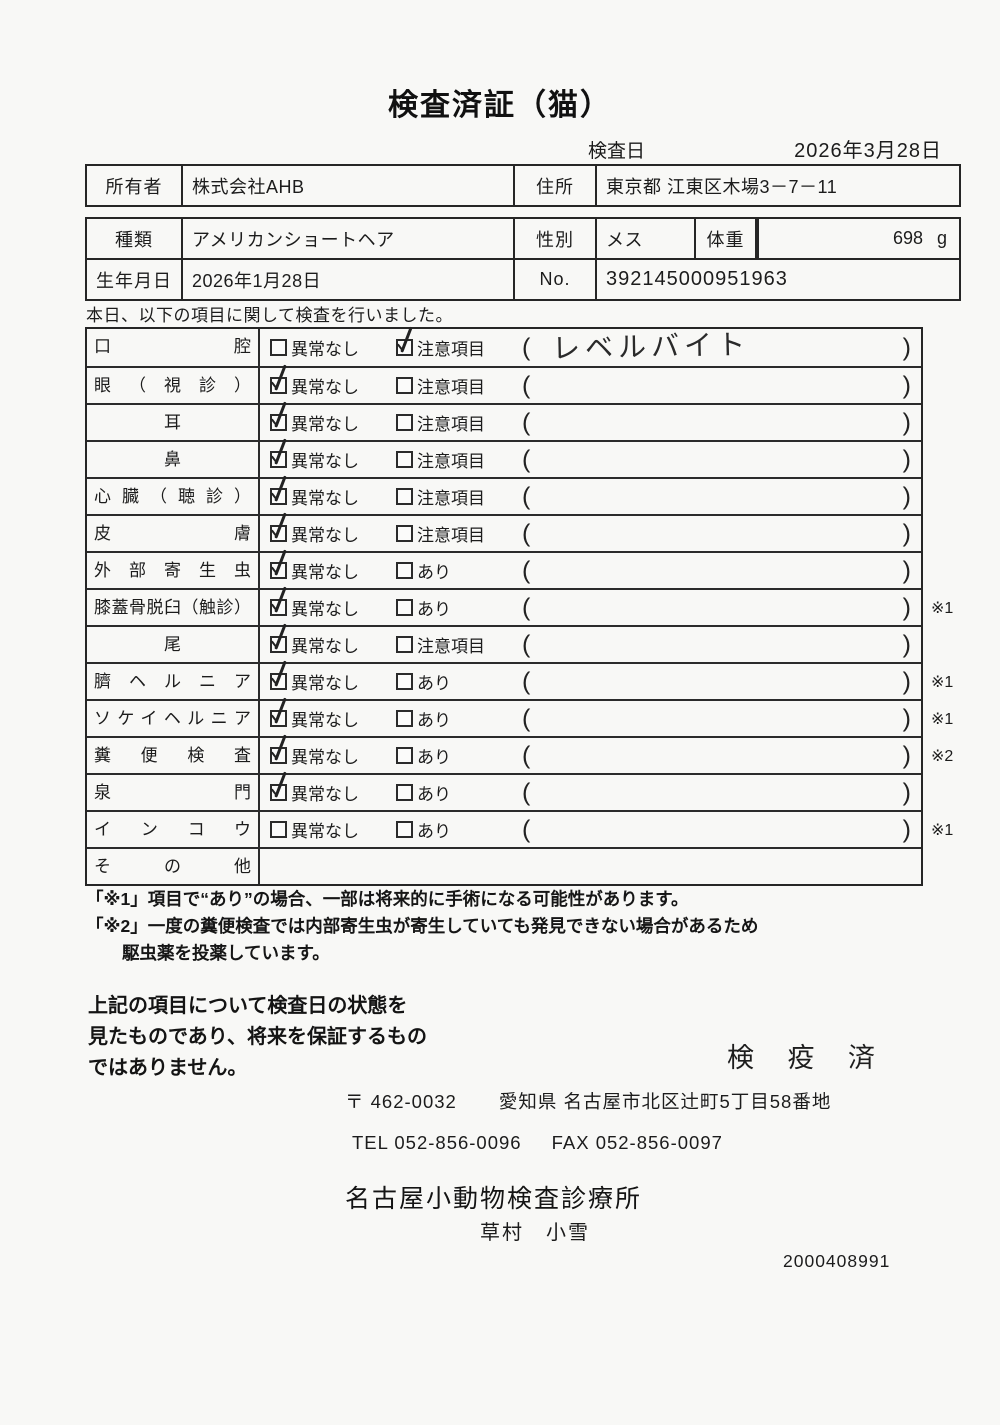  What do you see at coordinates (422, 926) in the screenshot?
I see `footnote-2: 「※2」一度の糞便検査では内部寄生虫が寄生していても発見できない場合があるため` at bounding box center [422, 926].